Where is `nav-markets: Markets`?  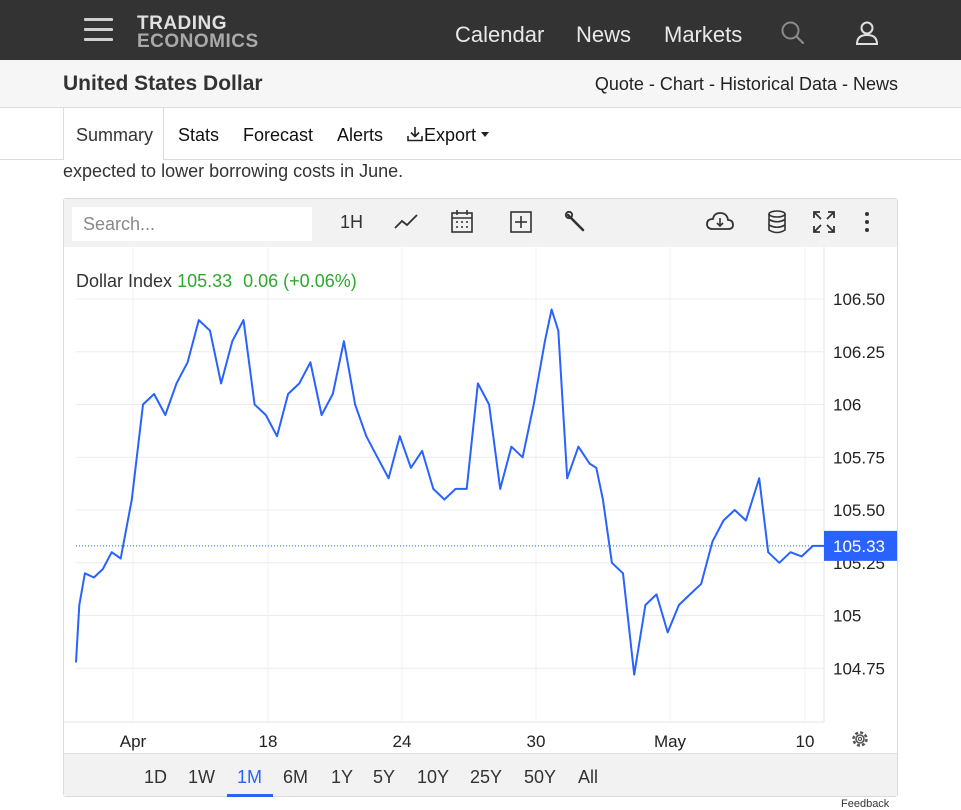
nav-markets: Markets is located at coordinates (703, 34).